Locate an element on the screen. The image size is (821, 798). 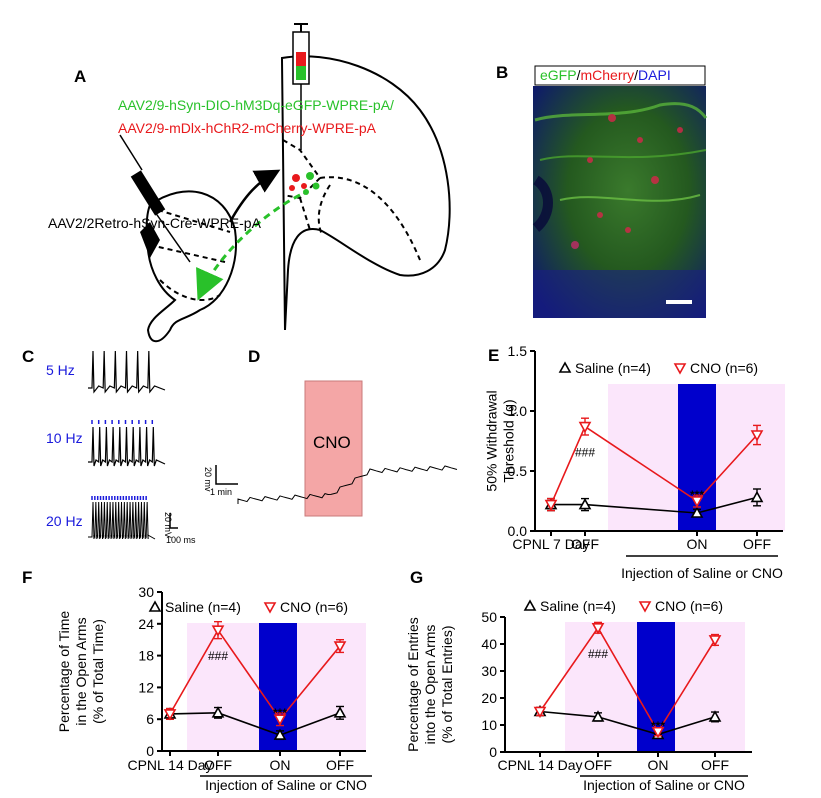
brain-slice-outline is located at coordinates (366, 193).